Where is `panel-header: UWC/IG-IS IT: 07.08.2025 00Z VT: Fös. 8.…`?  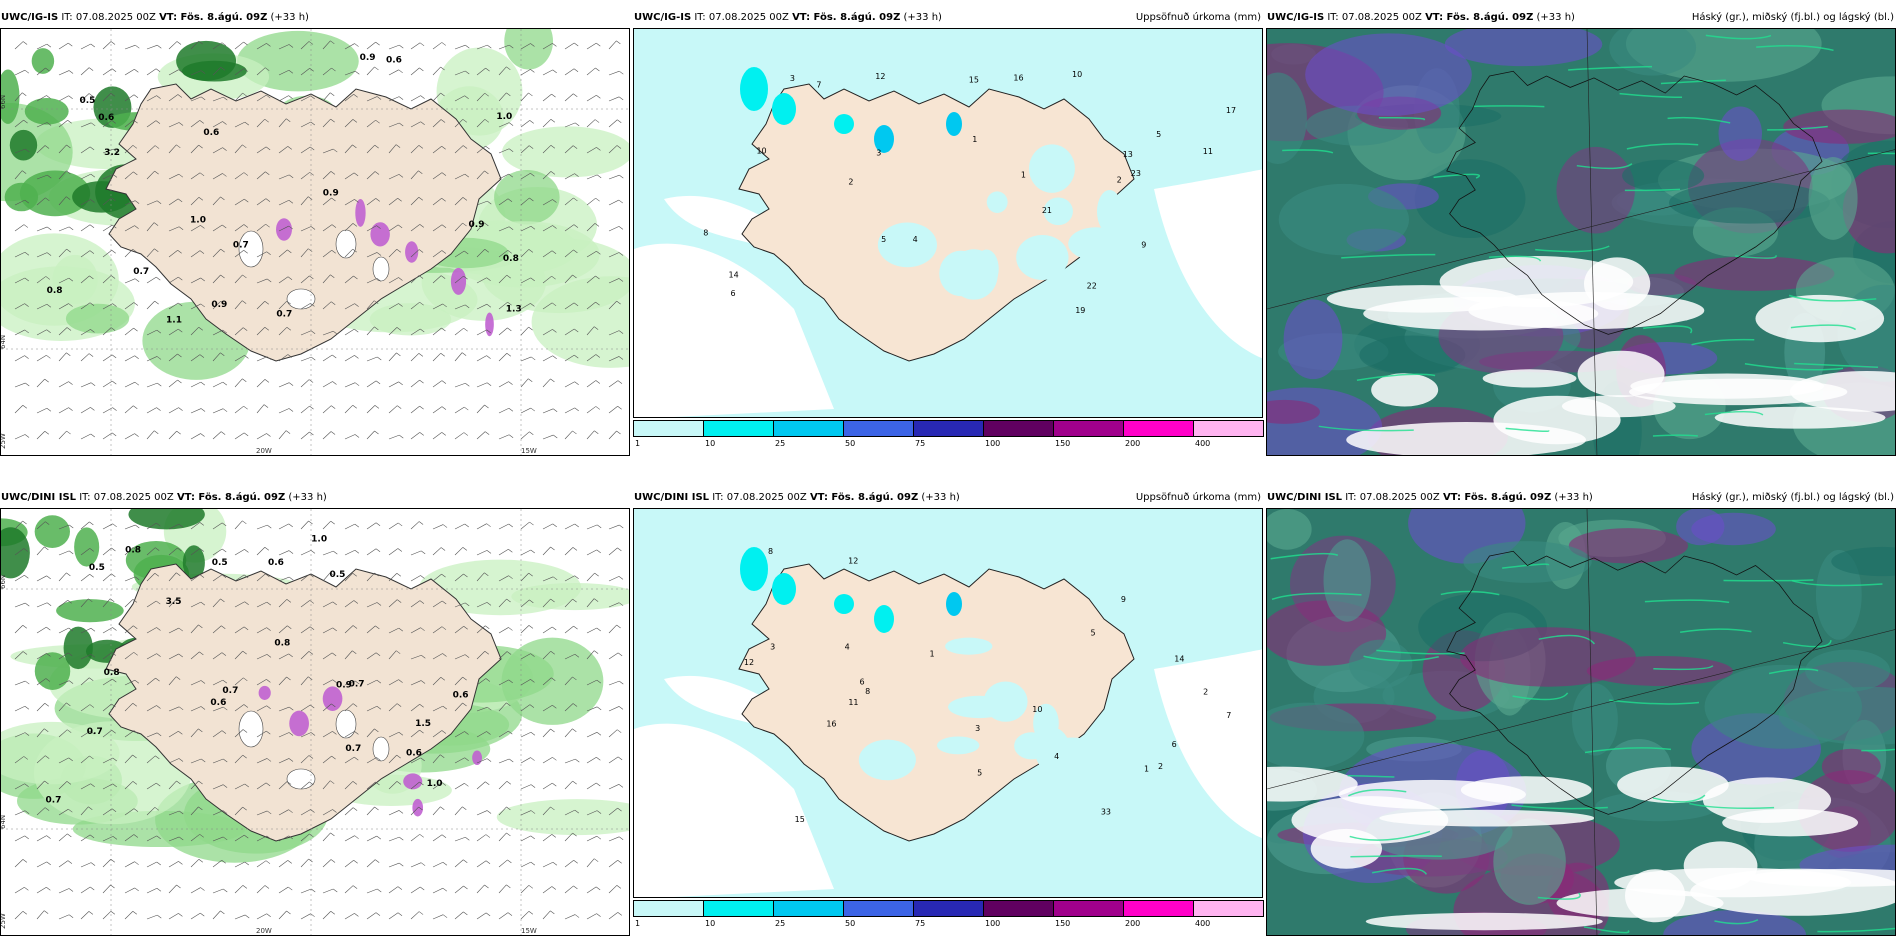
panel-header: UWC/IG-IS IT: 07.08.2025 00Z VT: Fös. 8.… is located at coordinates (315, 18).